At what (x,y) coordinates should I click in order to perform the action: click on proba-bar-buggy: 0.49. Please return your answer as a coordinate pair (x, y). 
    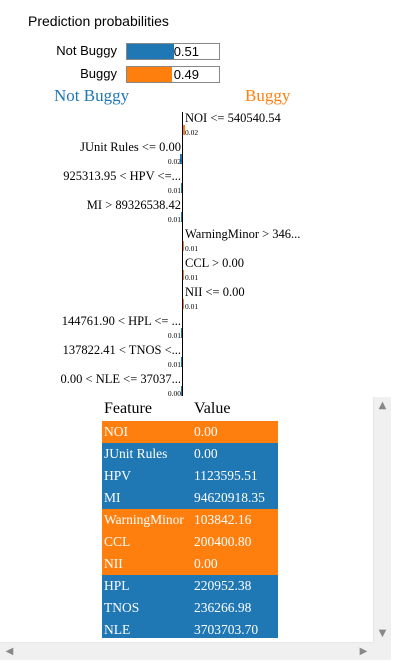
    Looking at the image, I should click on (173, 74).